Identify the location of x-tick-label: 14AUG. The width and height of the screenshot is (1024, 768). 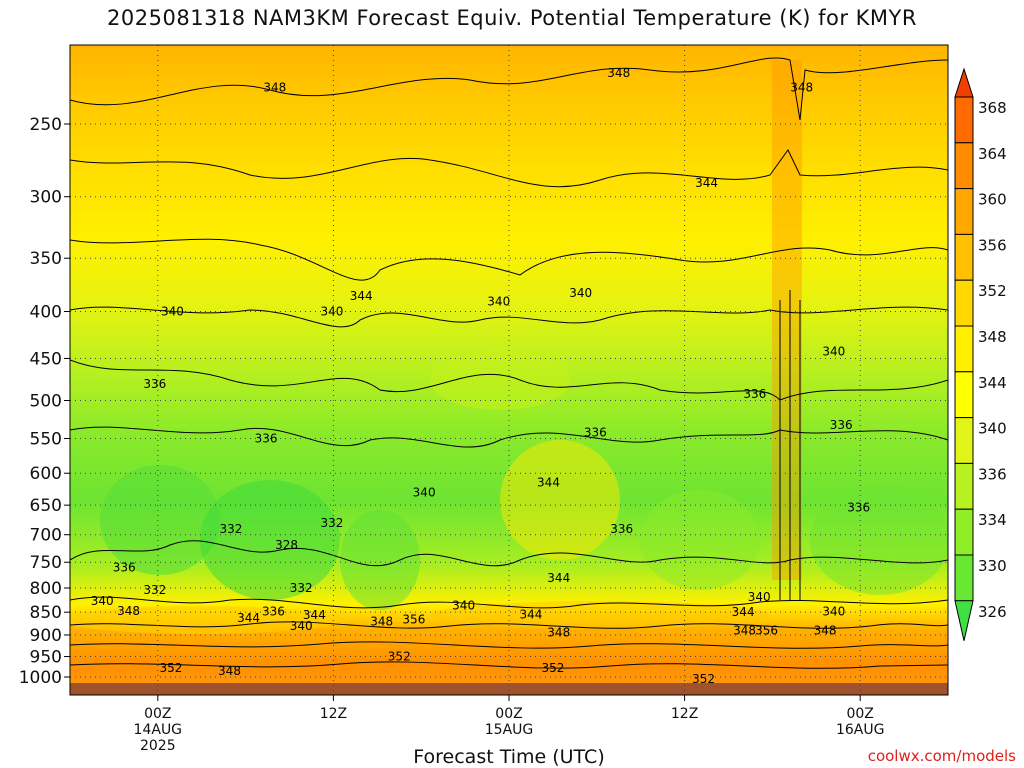
(158, 730).